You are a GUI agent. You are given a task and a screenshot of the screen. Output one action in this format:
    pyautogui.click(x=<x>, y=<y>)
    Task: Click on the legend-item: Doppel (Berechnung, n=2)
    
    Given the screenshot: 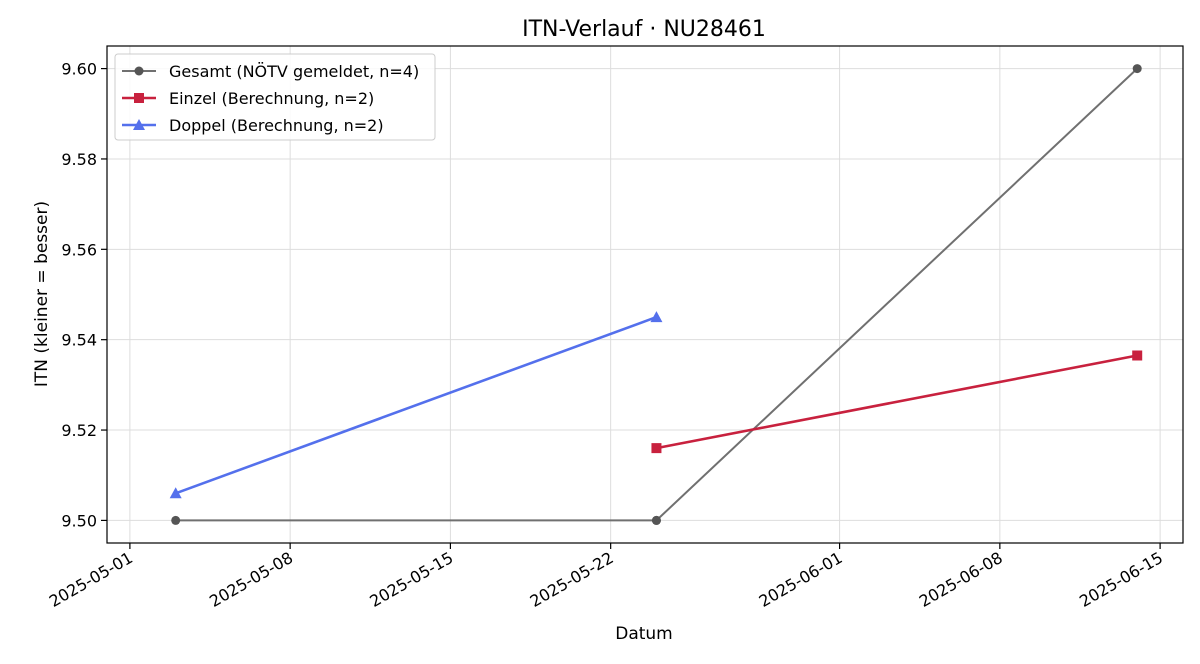 What is the action you would take?
    pyautogui.click(x=253, y=125)
    